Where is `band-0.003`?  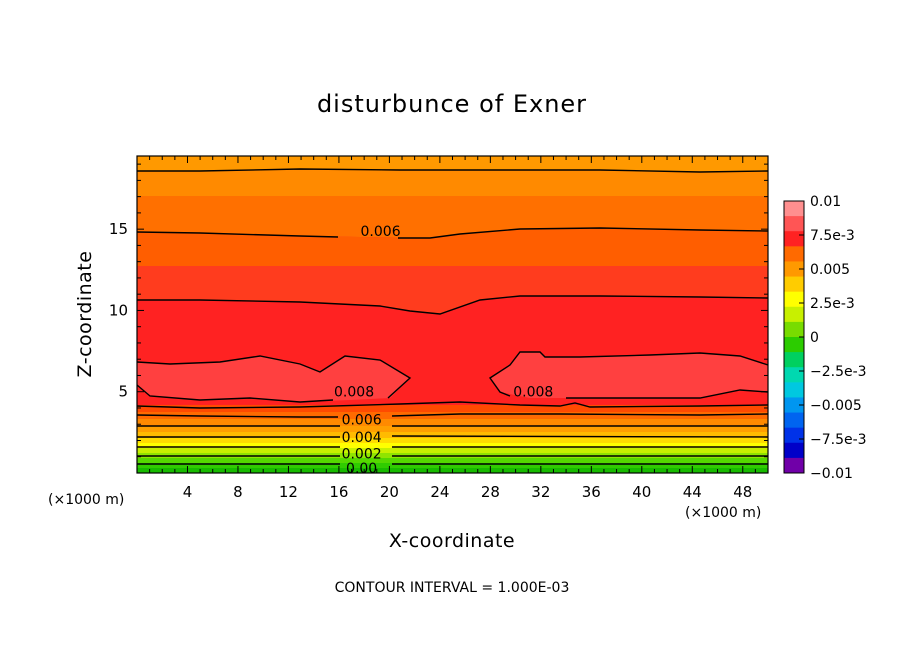 band-0.003 is located at coordinates (452, 450).